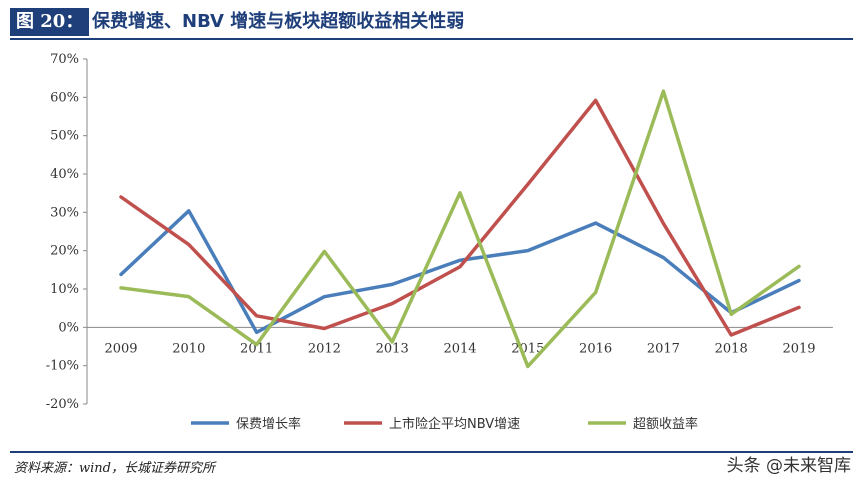 The width and height of the screenshot is (865, 487). Describe the element at coordinates (64, 289) in the screenshot. I see `y-tick-label: 10%` at that location.